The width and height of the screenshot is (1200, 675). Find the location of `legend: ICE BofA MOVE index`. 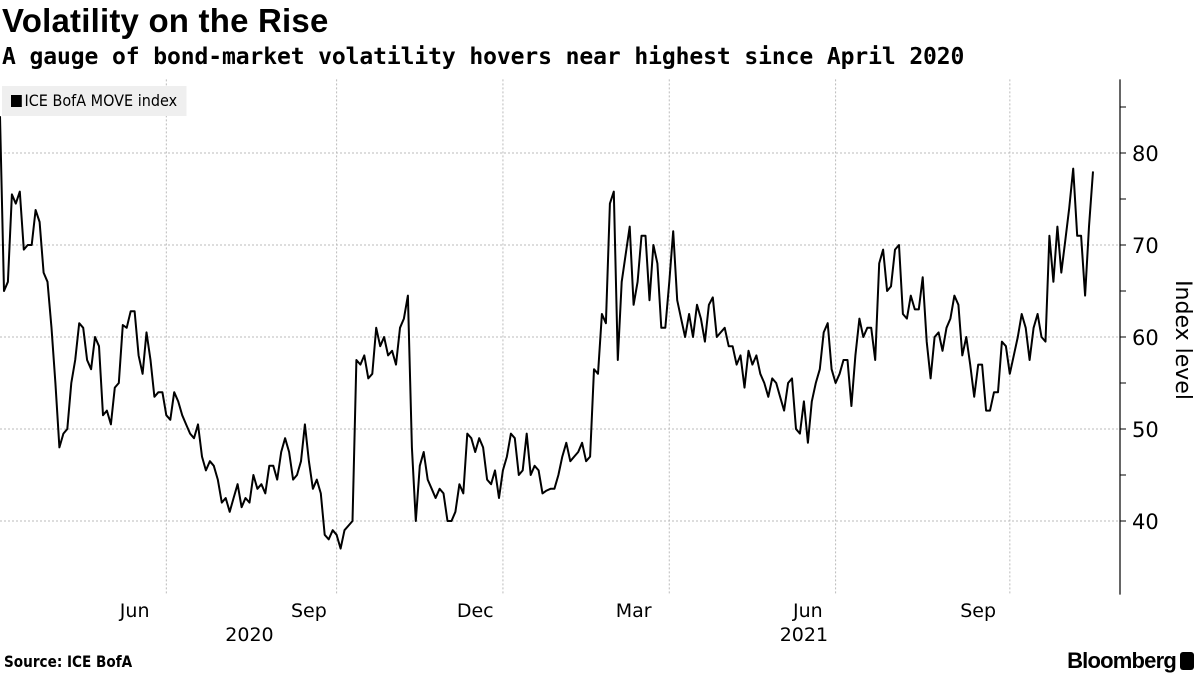

legend: ICE BofA MOVE index is located at coordinates (94, 101).